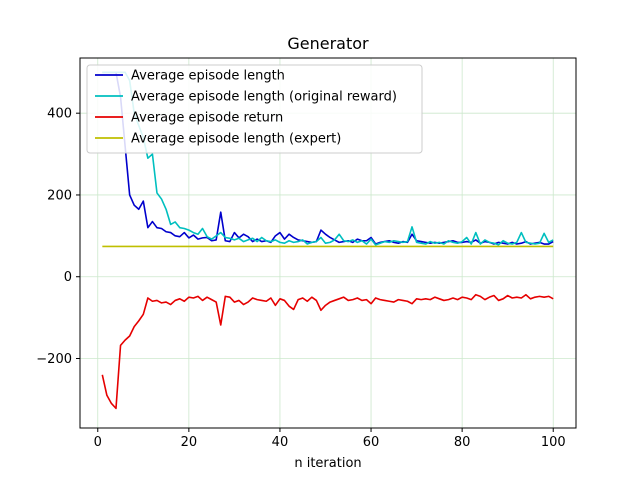 Image resolution: width=640 pixels, height=480 pixels. Describe the element at coordinates (328, 43) in the screenshot. I see `chart-title: Generator` at that location.